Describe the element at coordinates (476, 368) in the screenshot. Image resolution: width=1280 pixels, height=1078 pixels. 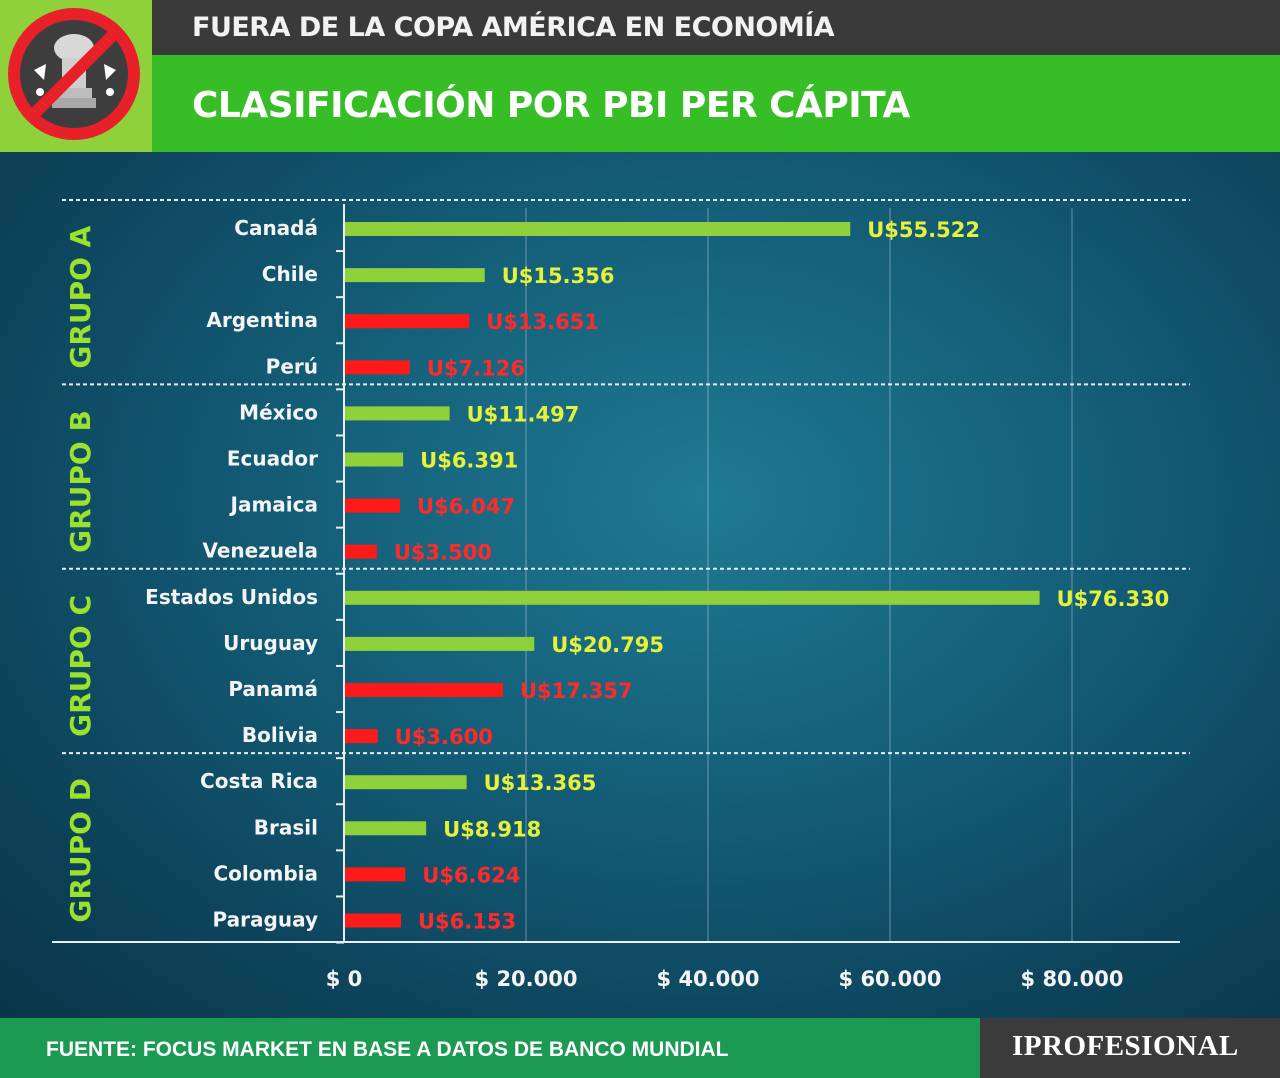
I see `data-label: U$7.126` at that location.